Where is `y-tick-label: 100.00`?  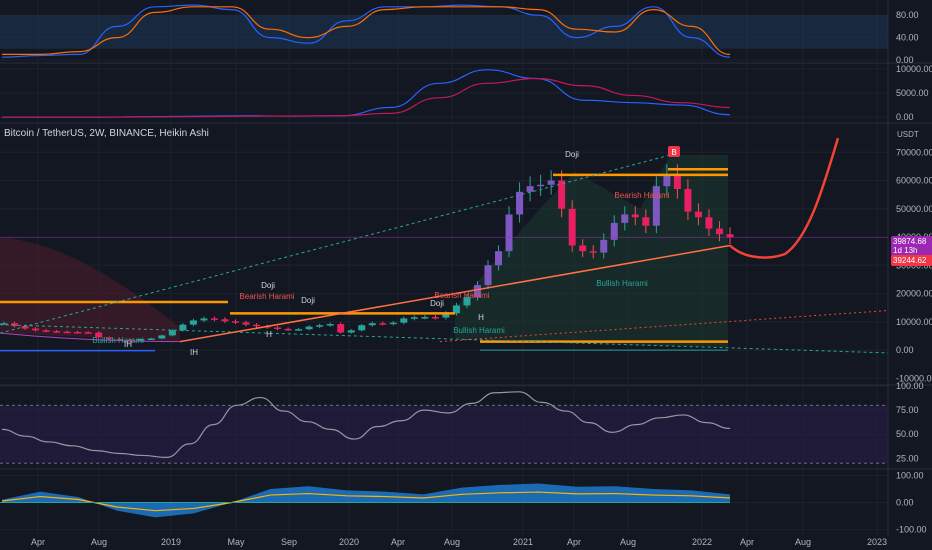 y-tick-label: 100.00 is located at coordinates (910, 386).